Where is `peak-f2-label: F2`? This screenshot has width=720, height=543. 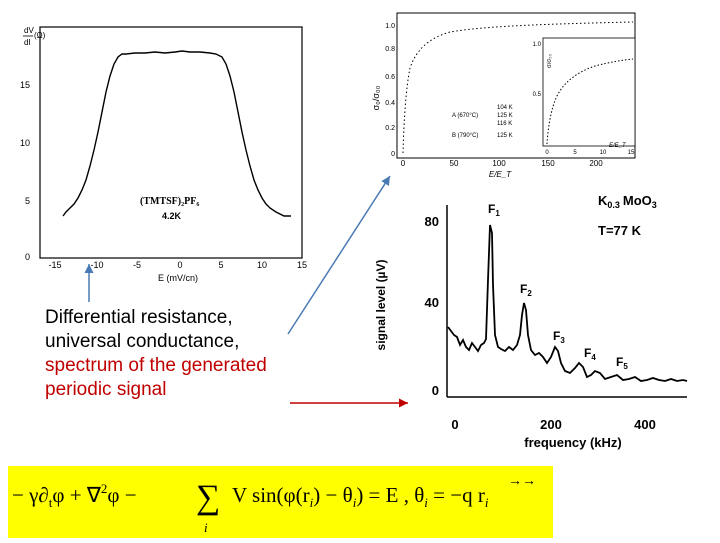
peak-f2-label: F2 is located at coordinates (526, 290).